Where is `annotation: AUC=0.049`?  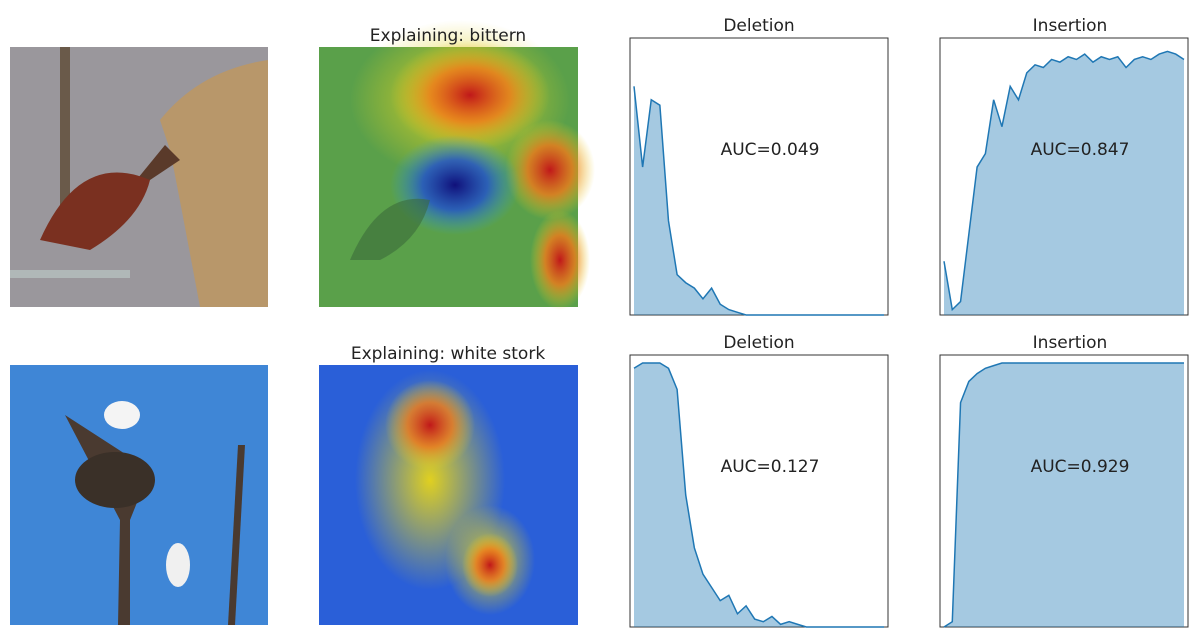 annotation: AUC=0.049 is located at coordinates (770, 150).